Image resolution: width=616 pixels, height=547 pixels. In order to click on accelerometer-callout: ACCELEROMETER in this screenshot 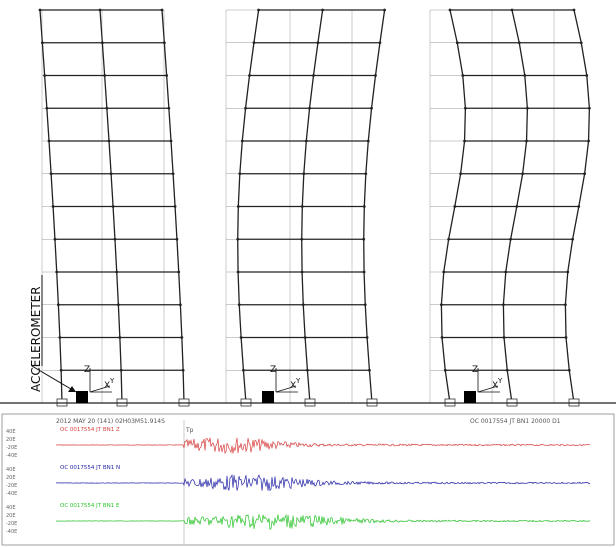, I will do `click(53, 334)`.